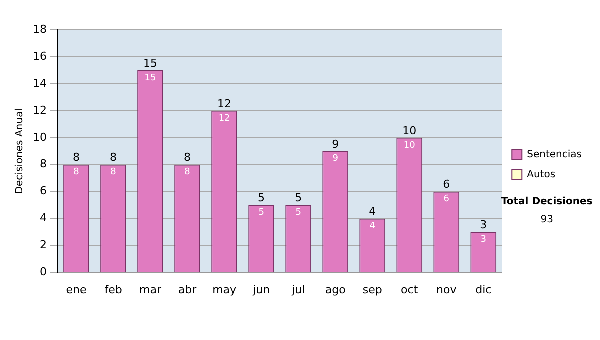 Image resolution: width=600 pixels, height=340 pixels. What do you see at coordinates (39, 110) in the screenshot?
I see `y-tick-label: 12` at bounding box center [39, 110].